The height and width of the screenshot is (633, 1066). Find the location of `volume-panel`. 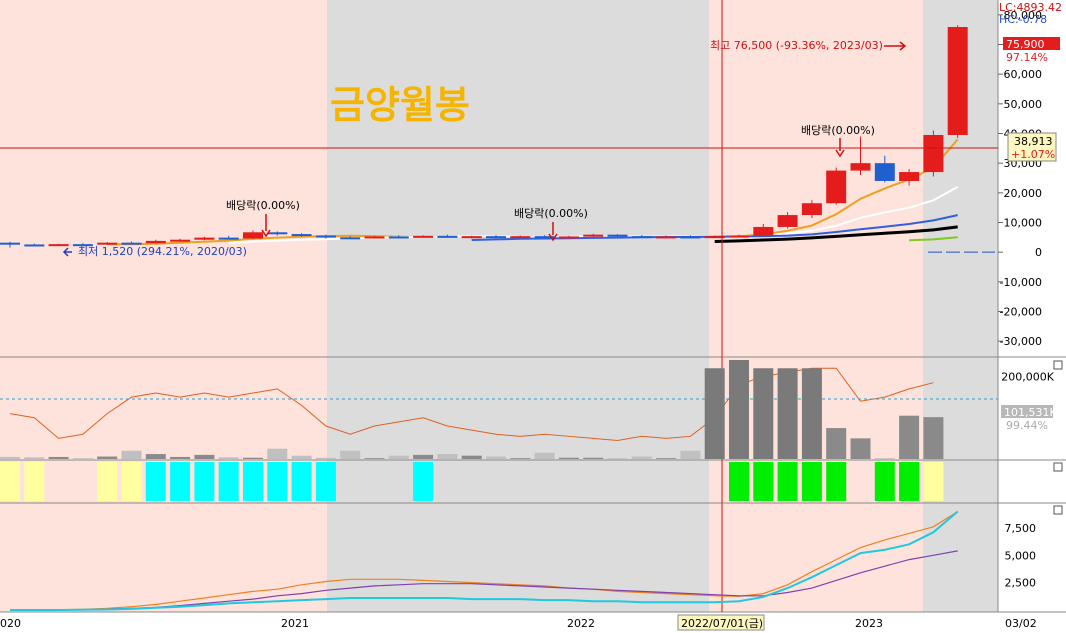

volume-panel is located at coordinates (499, 409).